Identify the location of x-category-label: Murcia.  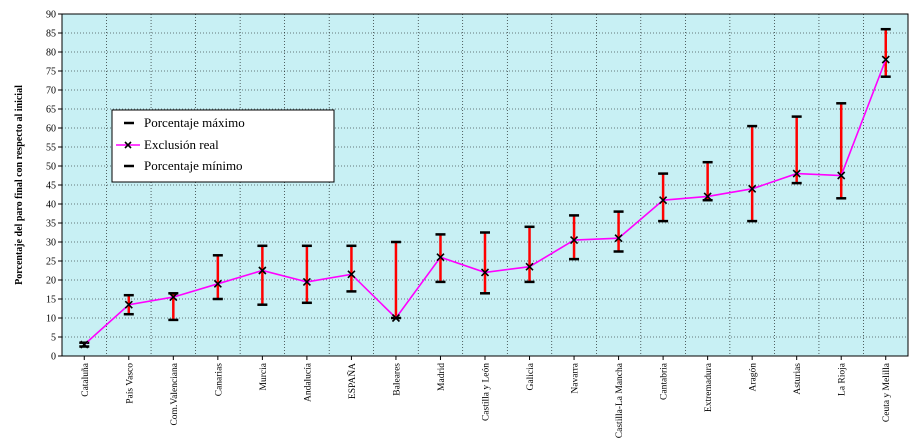
(264, 376).